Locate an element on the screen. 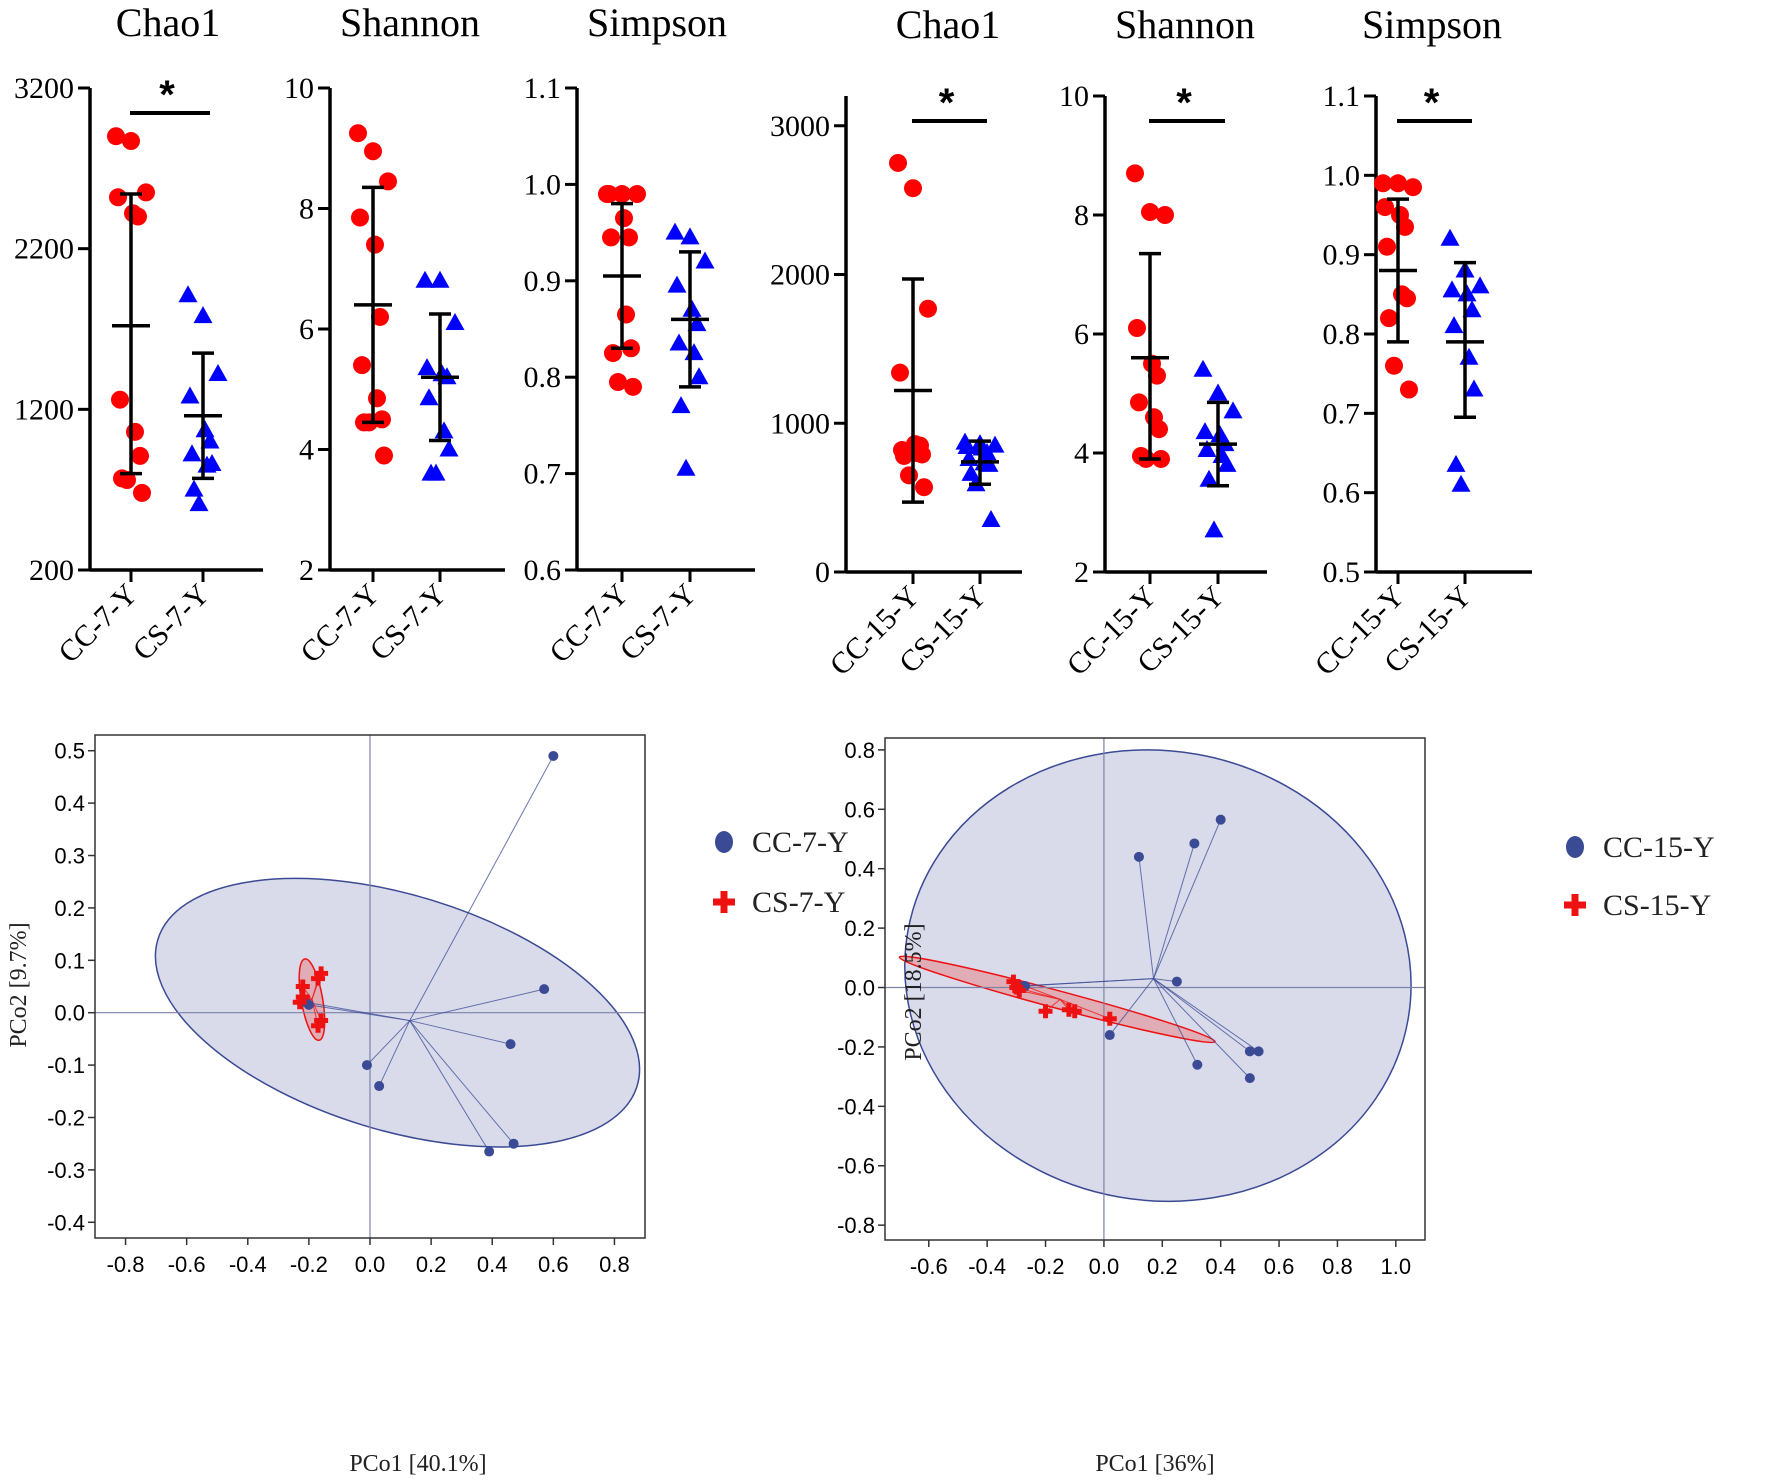  y-tick-label: 1000 is located at coordinates (800, 423).